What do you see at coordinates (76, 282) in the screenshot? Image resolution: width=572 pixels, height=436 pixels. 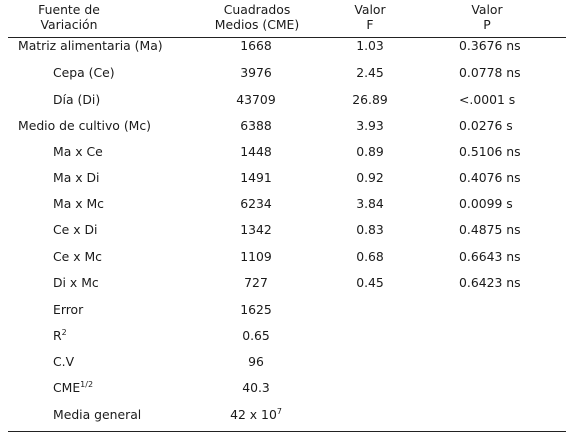 I see `row-label: Di x Mc` at bounding box center [76, 282].